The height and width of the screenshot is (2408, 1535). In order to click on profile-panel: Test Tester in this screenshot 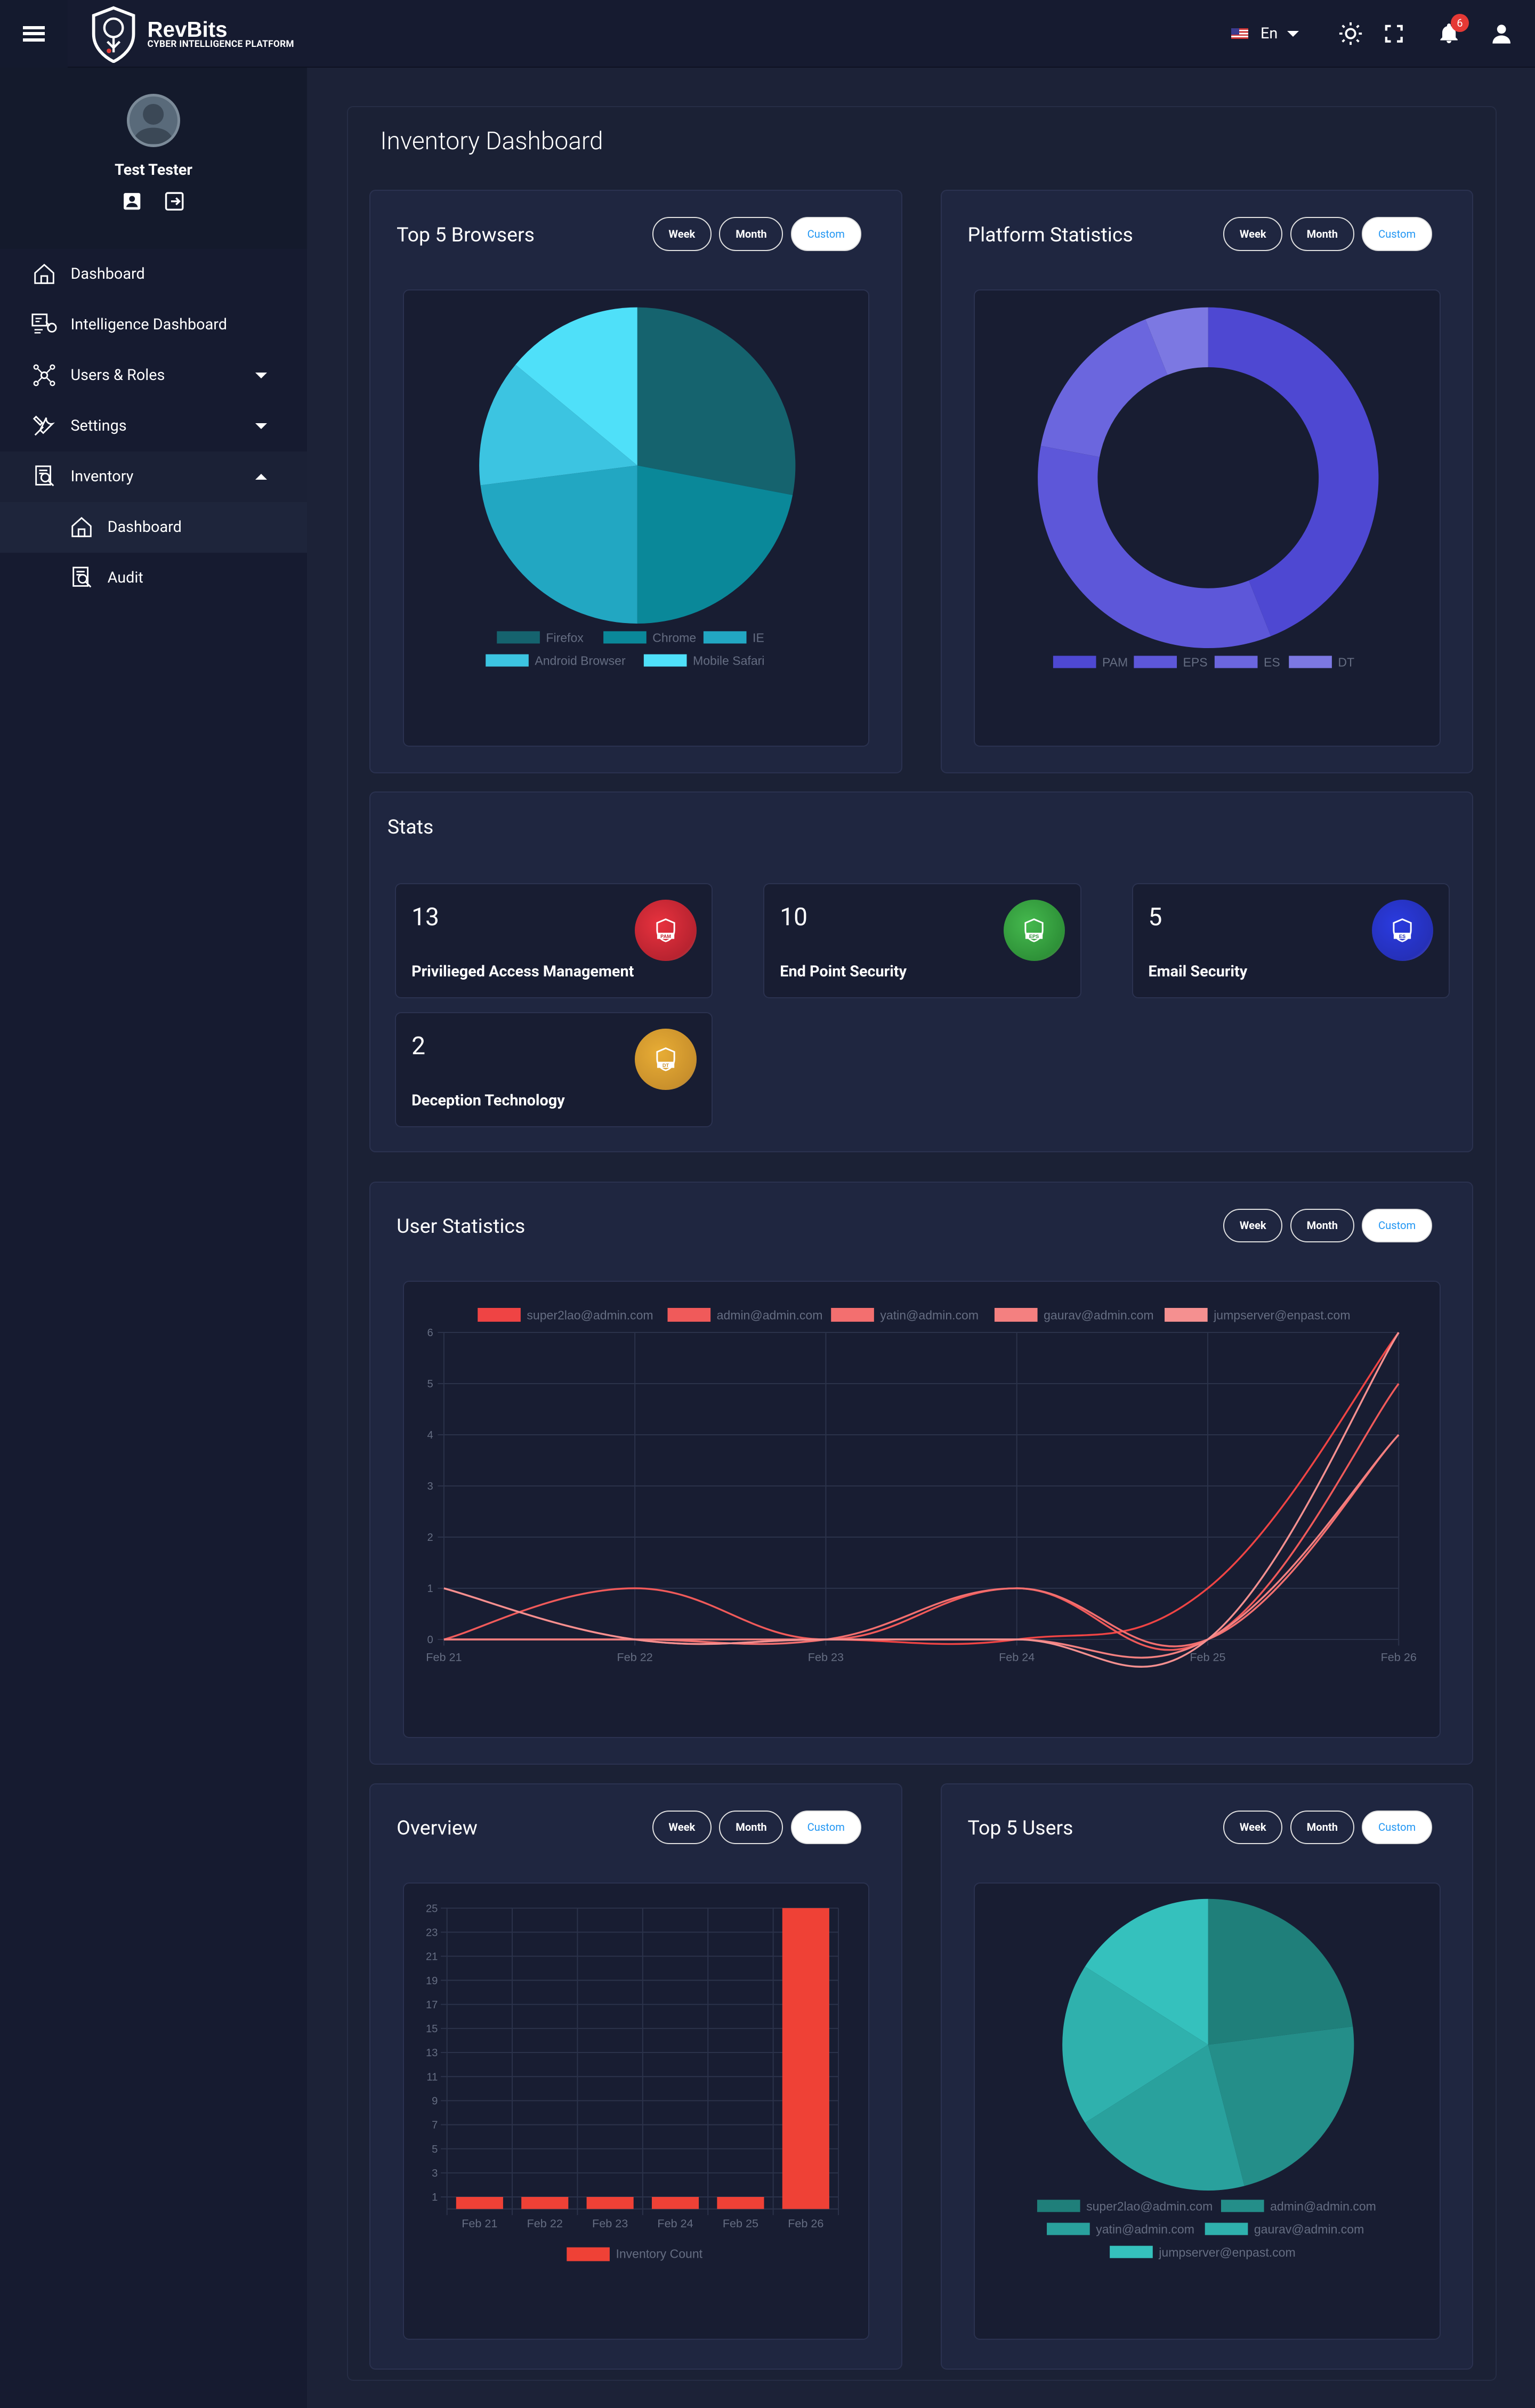, I will do `click(153, 158)`.